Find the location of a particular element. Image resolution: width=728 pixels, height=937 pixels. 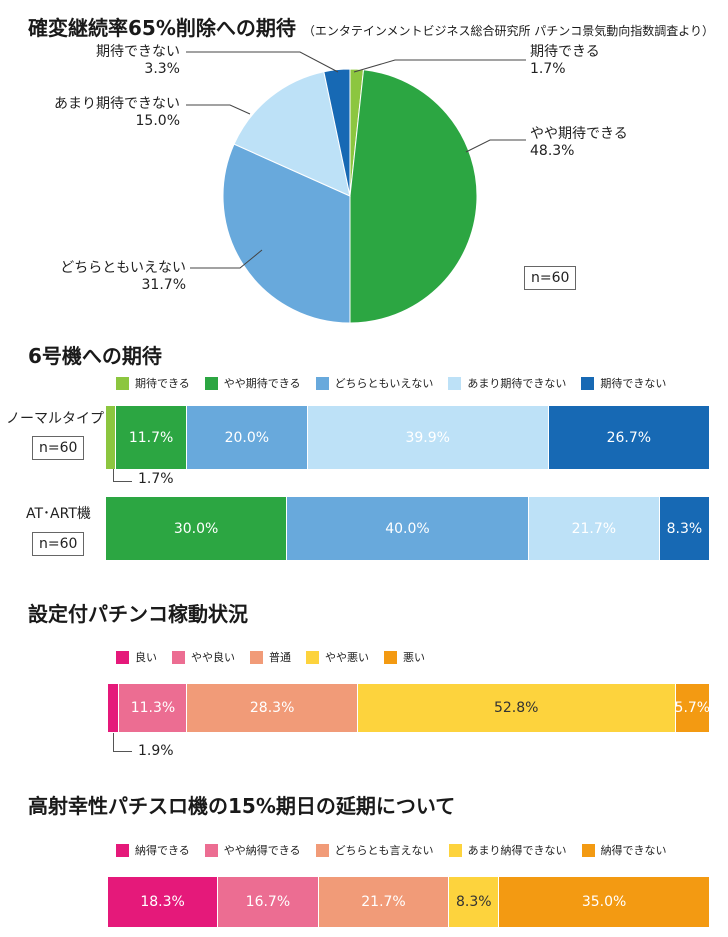

row-n-normal: n=60 is located at coordinates (58, 448).